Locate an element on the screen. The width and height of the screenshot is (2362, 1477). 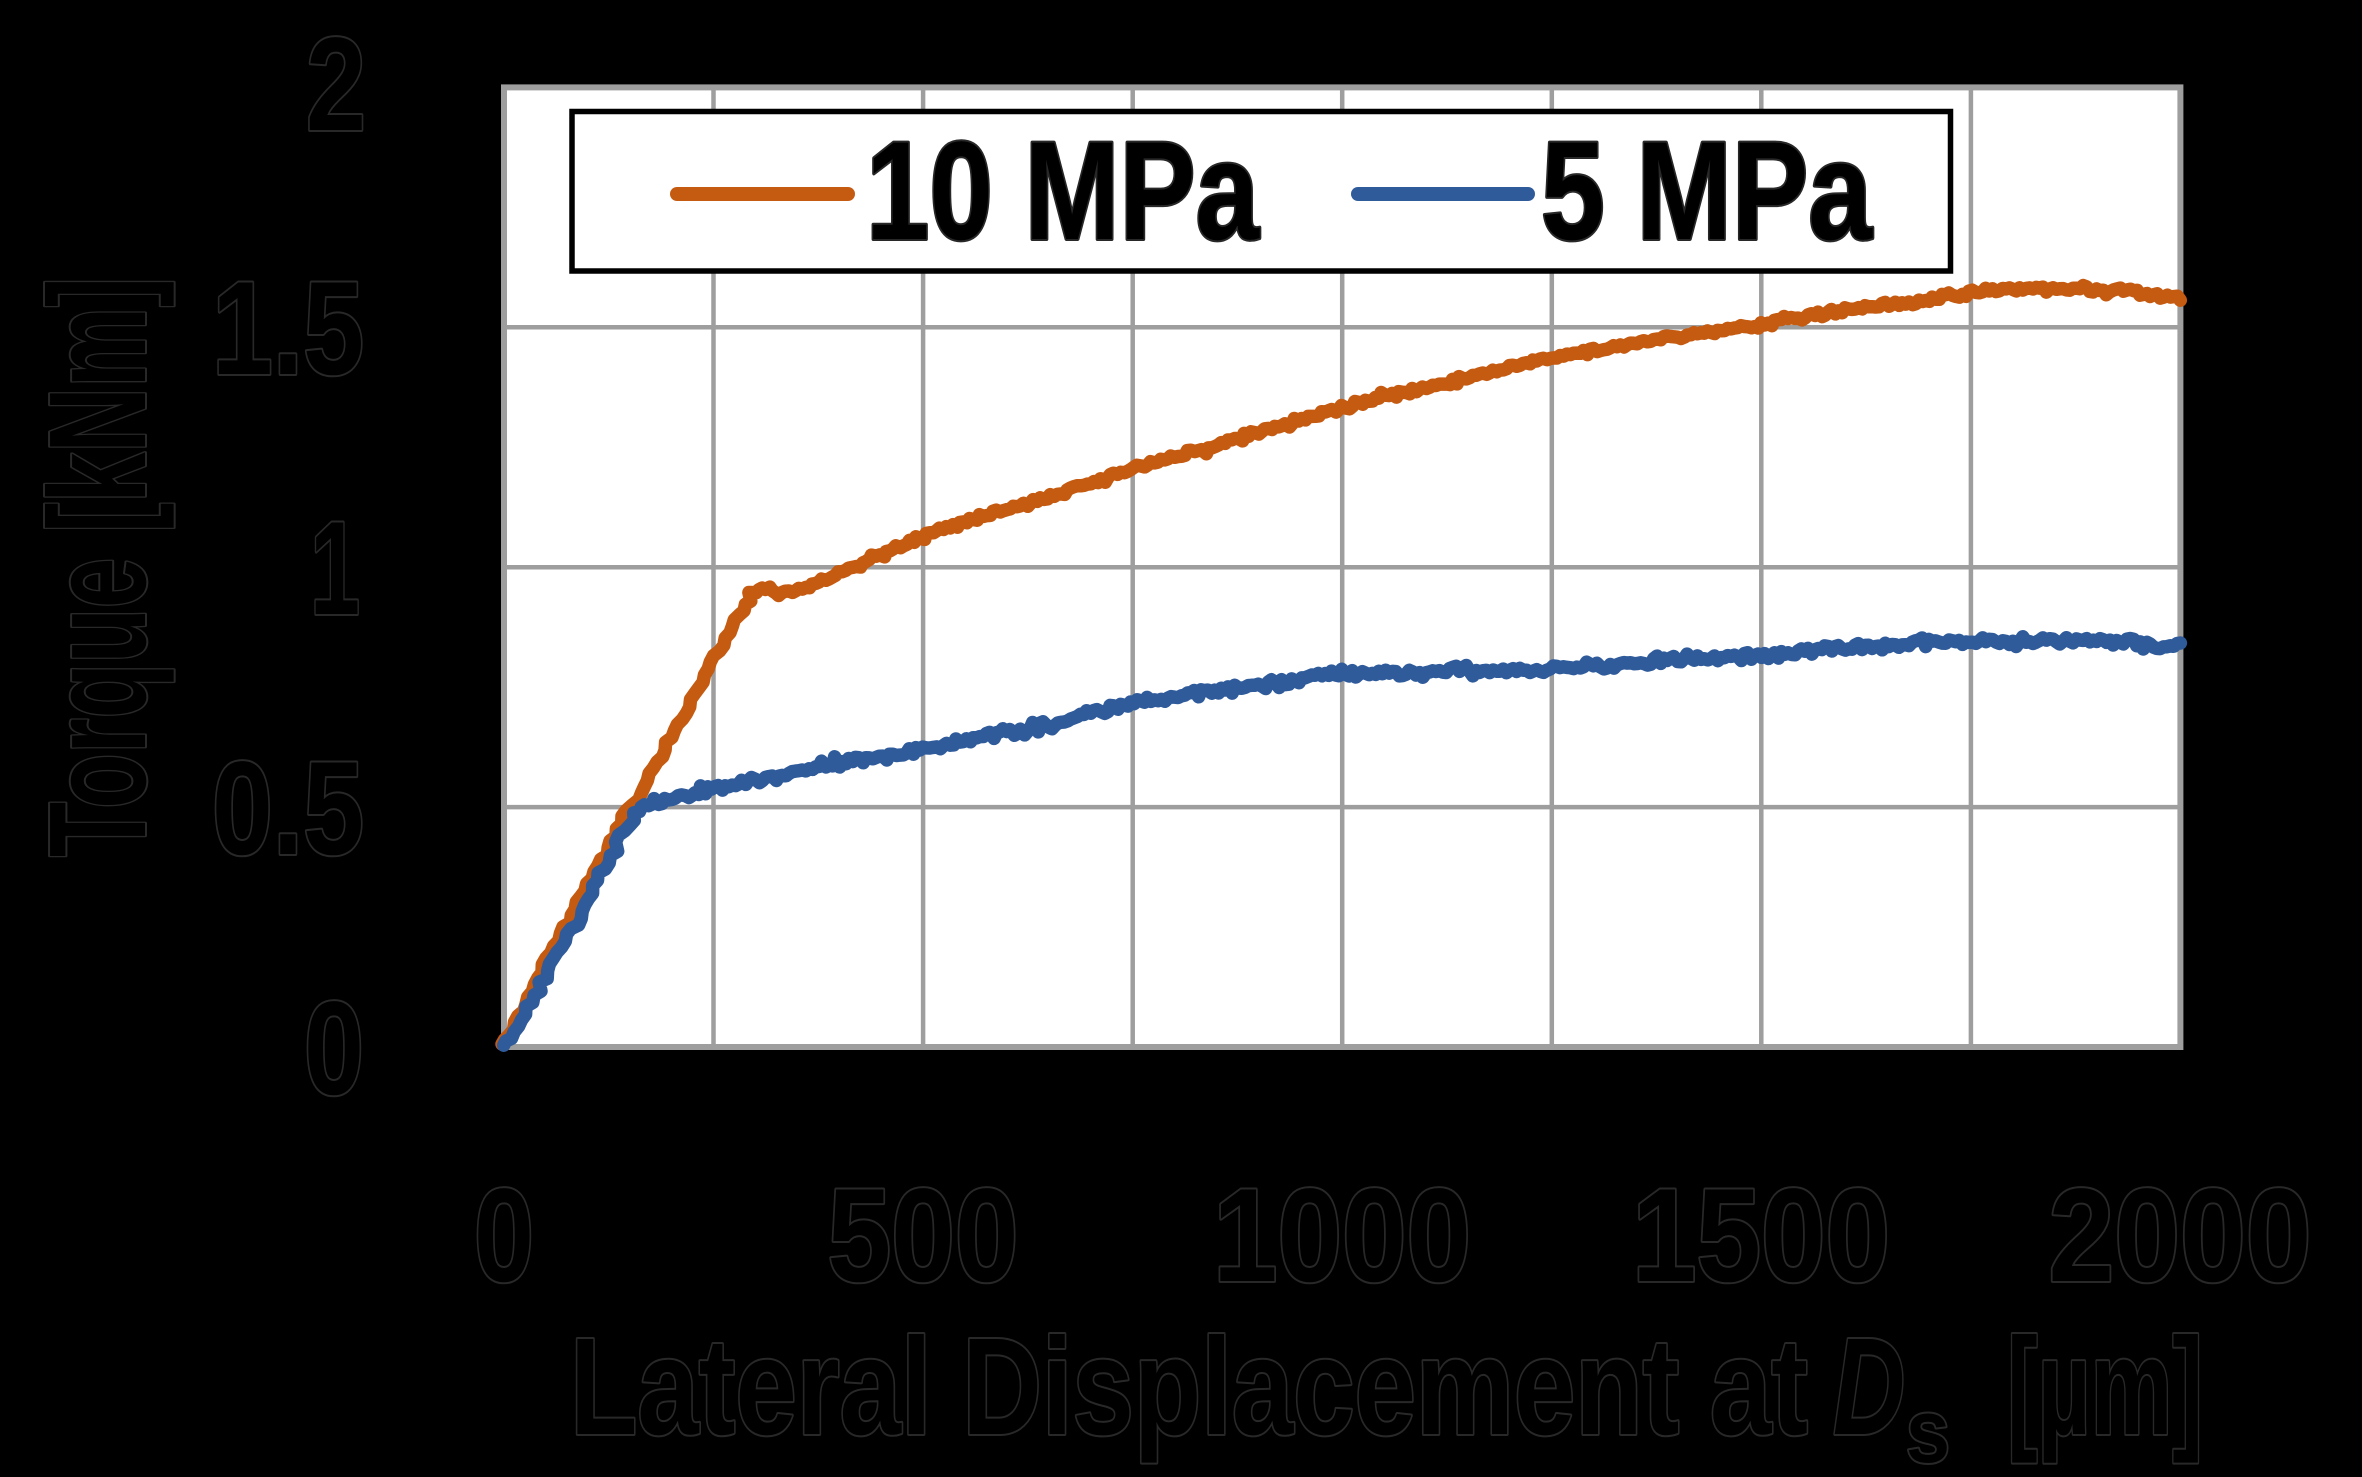
svg-text: 1000 is located at coordinates (1342, 1236).